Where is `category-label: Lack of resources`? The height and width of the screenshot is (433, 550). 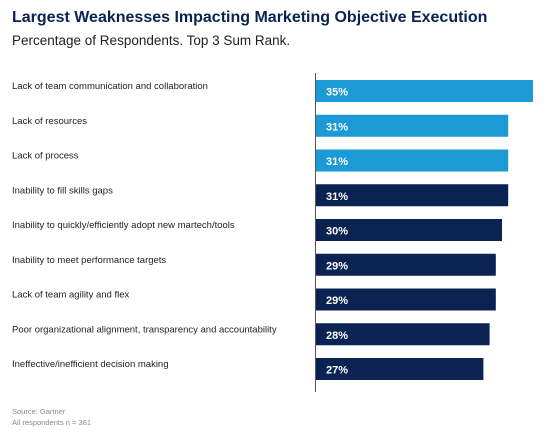 category-label: Lack of resources is located at coordinates (49, 121).